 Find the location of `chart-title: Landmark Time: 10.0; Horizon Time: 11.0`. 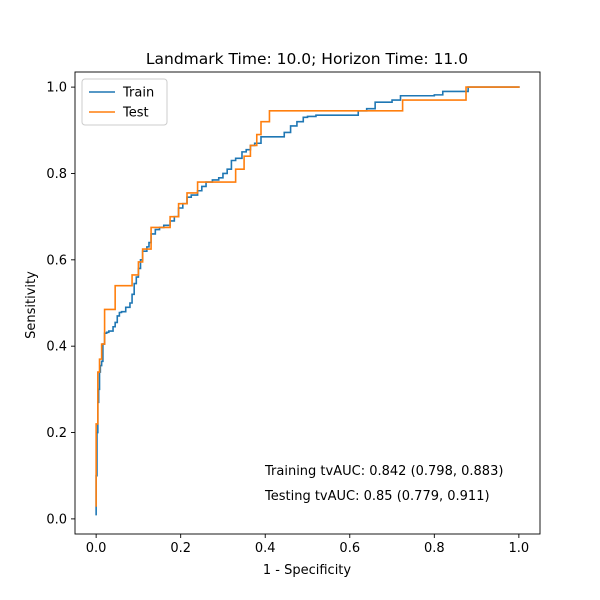

chart-title: Landmark Time: 10.0; Horizon Time: 11.0 is located at coordinates (307, 59).